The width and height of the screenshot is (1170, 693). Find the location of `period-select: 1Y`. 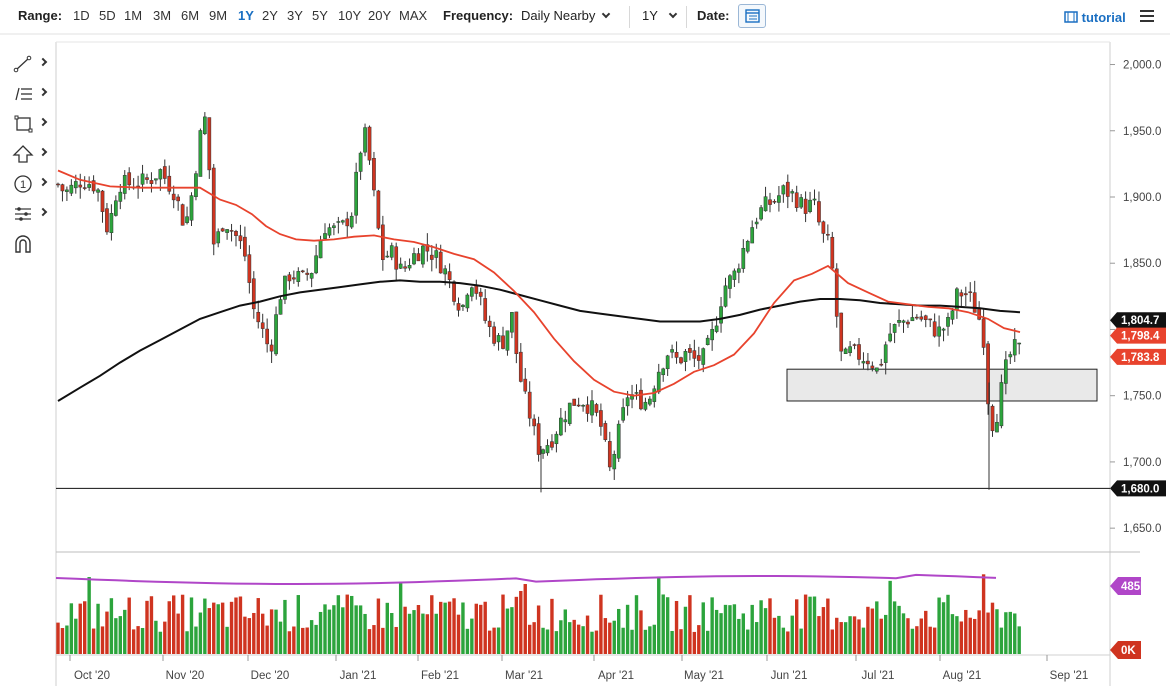

period-select: 1Y is located at coordinates (660, 15).